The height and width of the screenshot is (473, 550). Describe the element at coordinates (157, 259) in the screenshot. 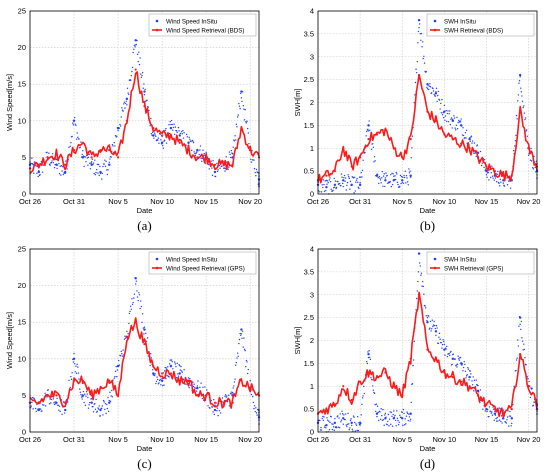

I see `legend-swatch` at that location.